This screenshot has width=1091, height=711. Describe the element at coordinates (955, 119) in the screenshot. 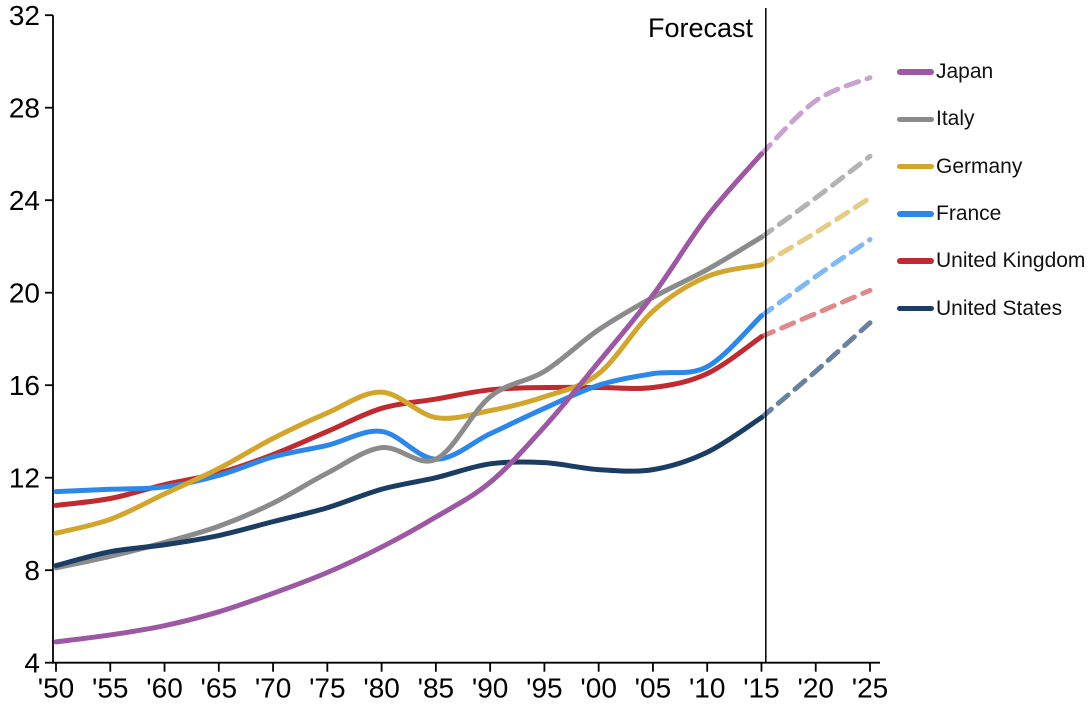

I see `legend-label-italy: Italy` at that location.